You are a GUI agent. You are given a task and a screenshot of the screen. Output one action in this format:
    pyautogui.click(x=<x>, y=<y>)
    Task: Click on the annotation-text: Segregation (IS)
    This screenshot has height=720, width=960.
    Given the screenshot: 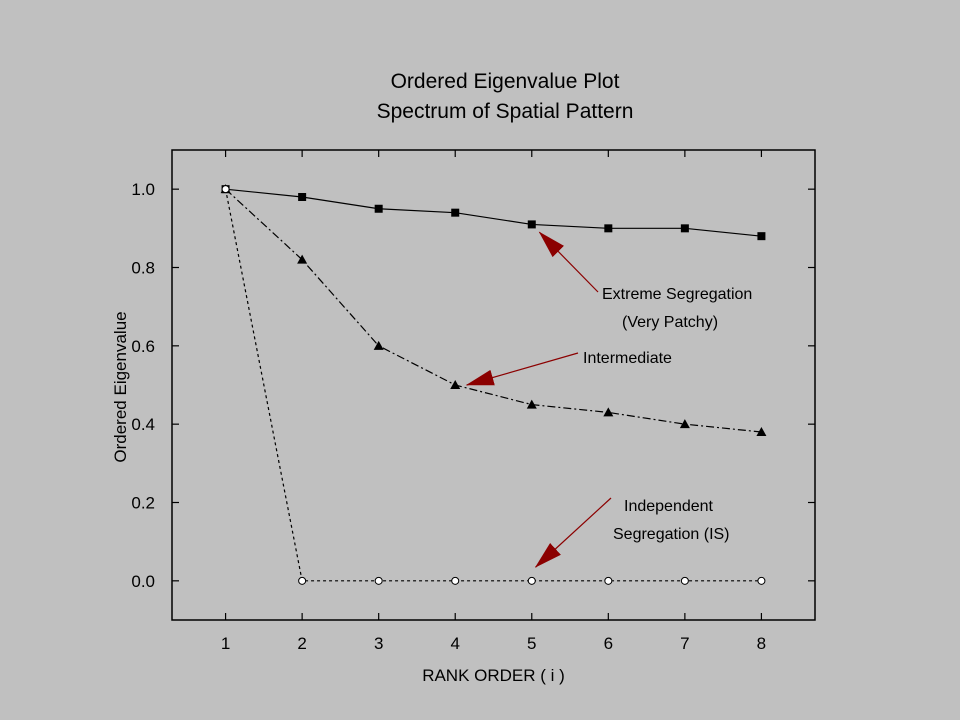 What is the action you would take?
    pyautogui.click(x=671, y=534)
    